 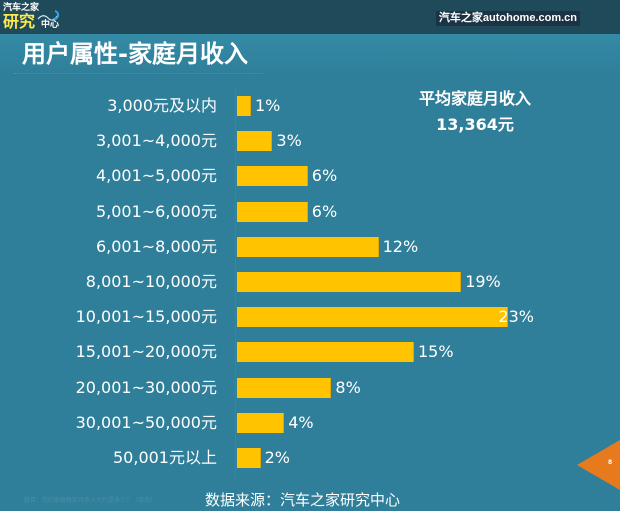 I want to click on title-divider, so click(x=139, y=73).